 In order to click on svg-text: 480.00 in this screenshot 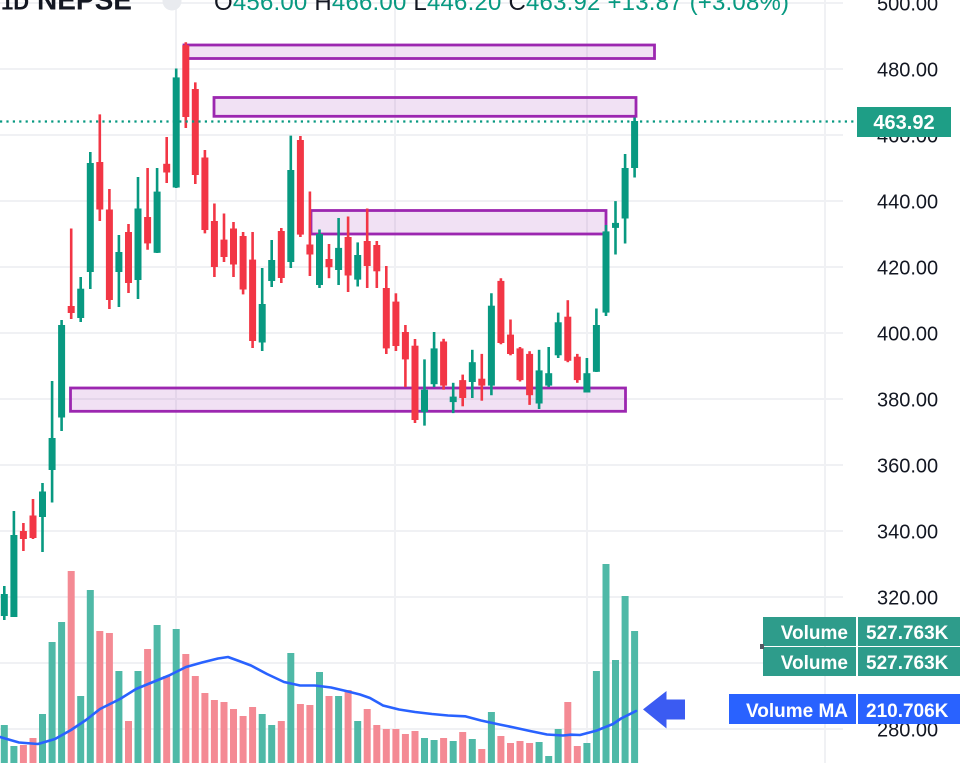, I will do `click(907, 71)`.